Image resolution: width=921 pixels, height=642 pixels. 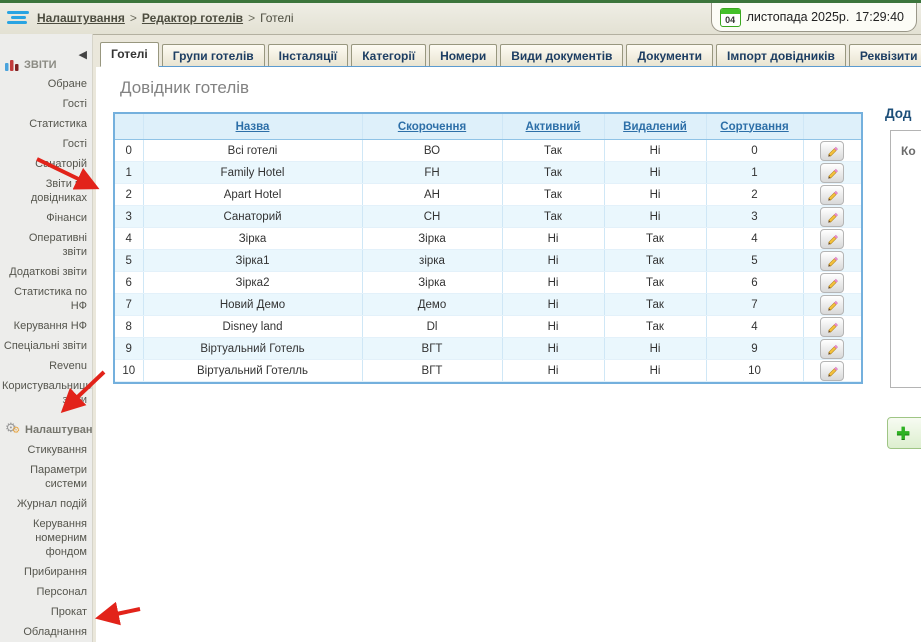 I want to click on sidebar-collapse-icon: ◀, so click(x=82, y=55).